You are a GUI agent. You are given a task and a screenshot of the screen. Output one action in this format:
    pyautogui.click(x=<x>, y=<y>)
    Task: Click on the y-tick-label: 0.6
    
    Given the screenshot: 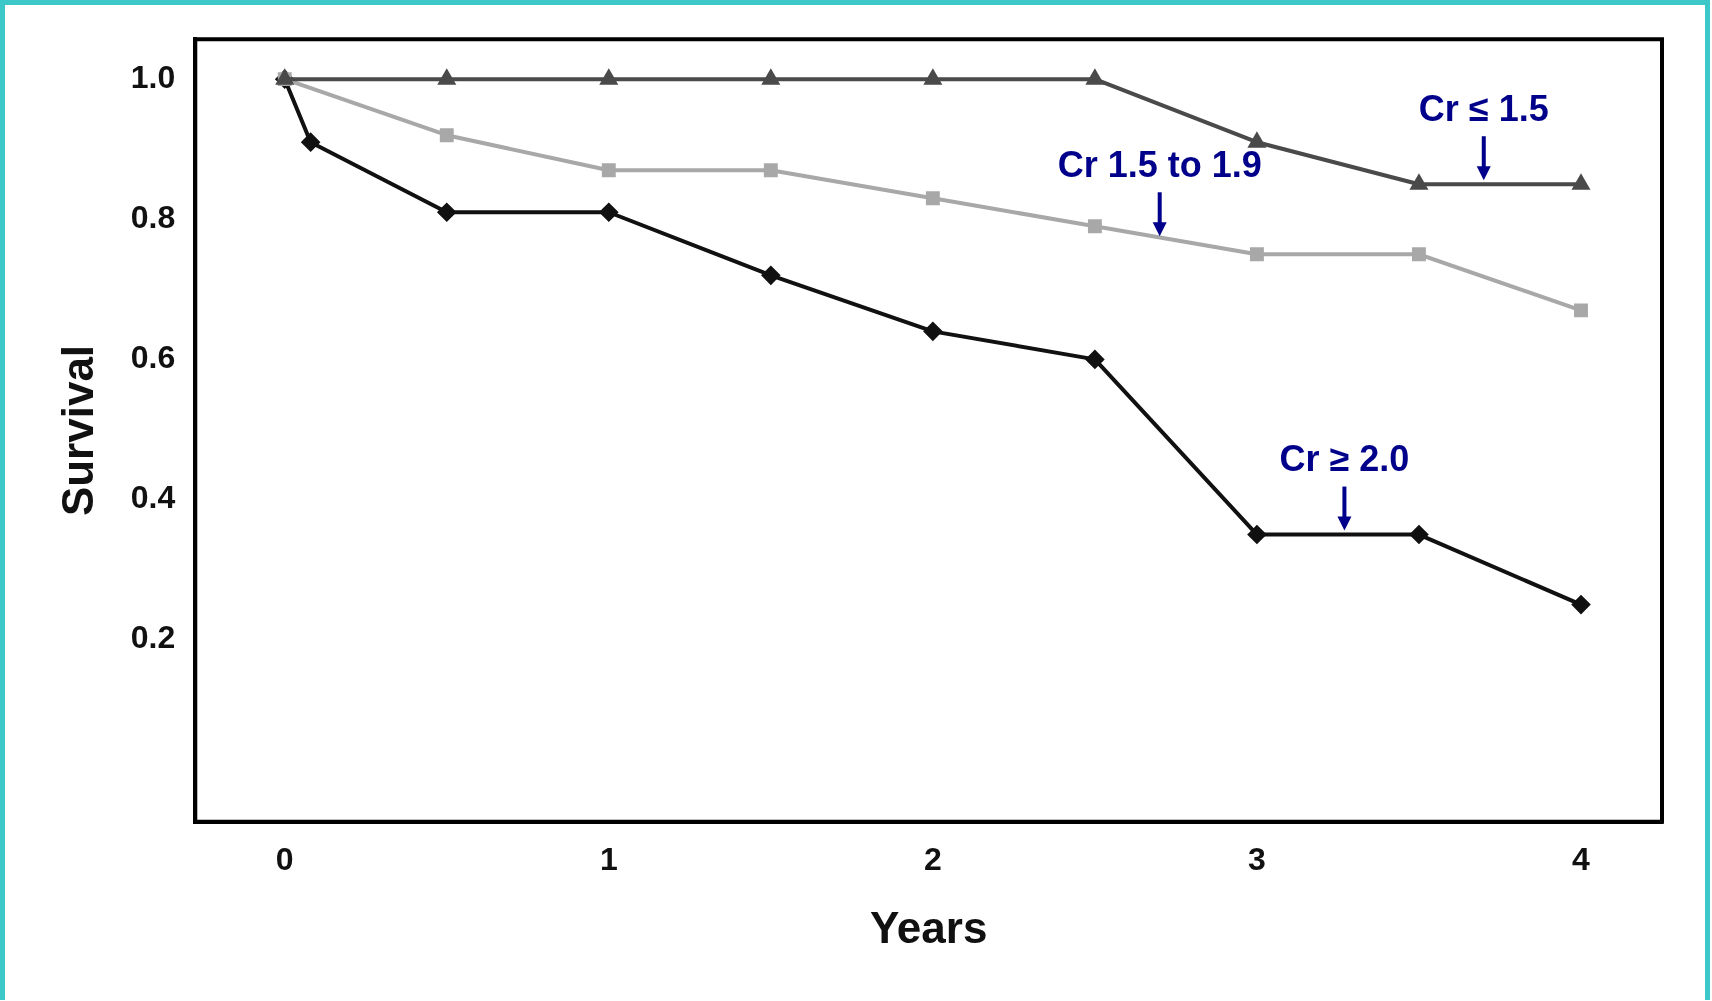 What is the action you would take?
    pyautogui.click(x=153, y=357)
    